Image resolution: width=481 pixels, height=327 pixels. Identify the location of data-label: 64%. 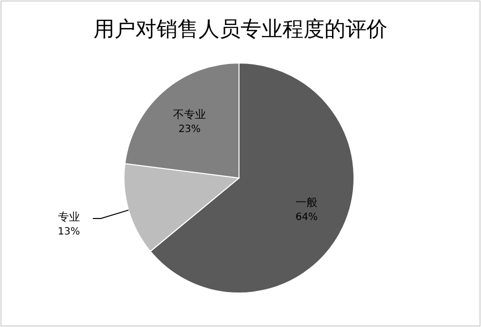
(307, 217).